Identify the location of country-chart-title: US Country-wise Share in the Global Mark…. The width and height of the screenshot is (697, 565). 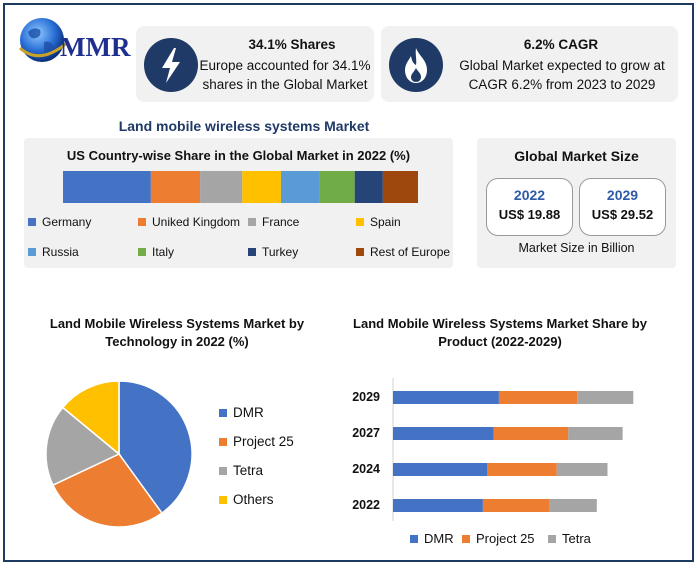
(238, 155).